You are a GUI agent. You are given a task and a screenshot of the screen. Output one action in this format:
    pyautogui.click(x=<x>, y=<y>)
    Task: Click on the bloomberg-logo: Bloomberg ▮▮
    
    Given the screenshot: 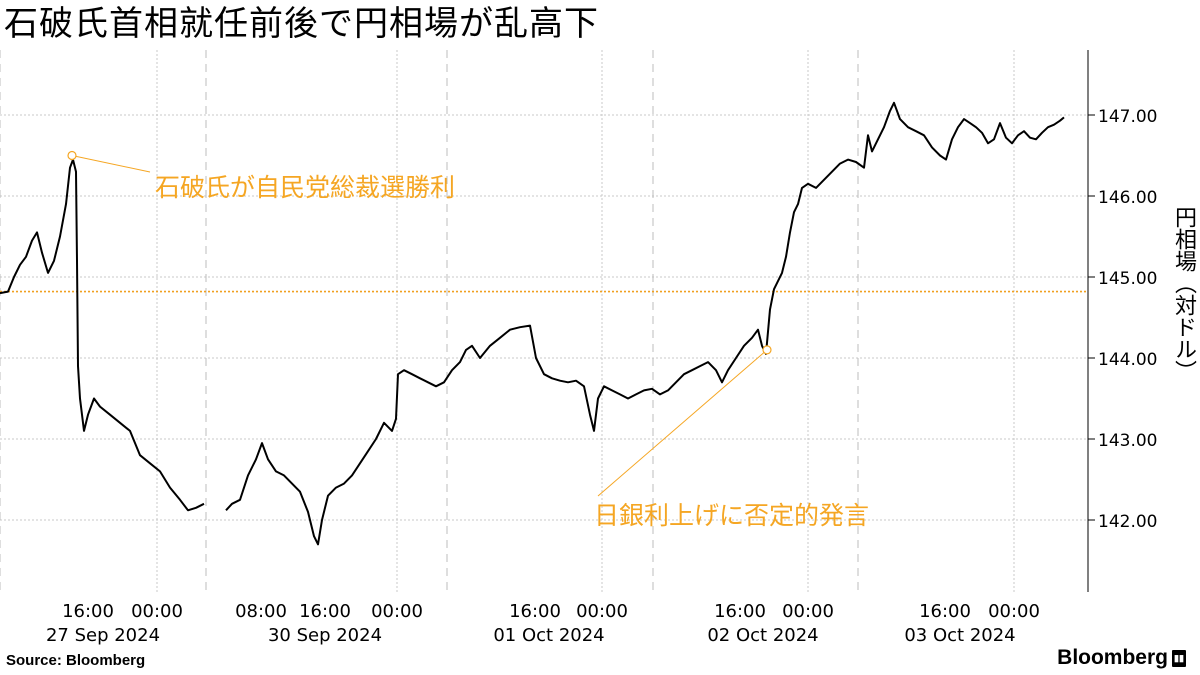 What is the action you would take?
    pyautogui.click(x=1121, y=658)
    